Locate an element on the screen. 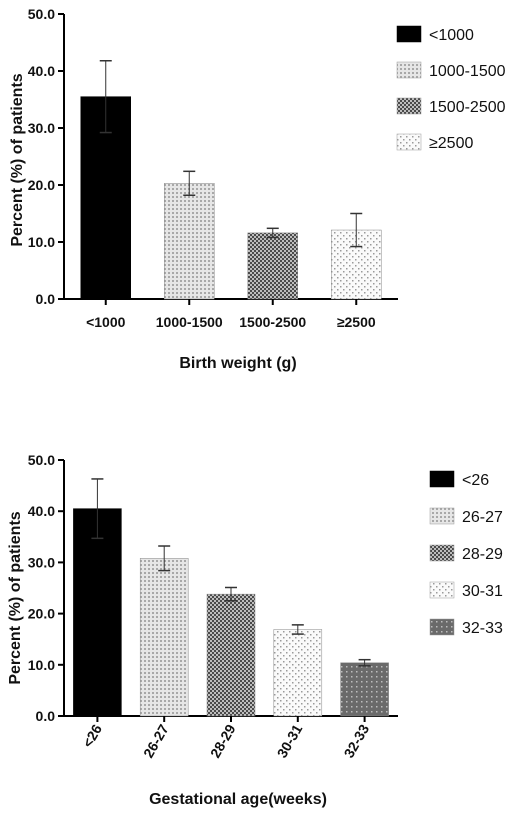 The image size is (510, 818). legend-label: <26 is located at coordinates (475, 480).